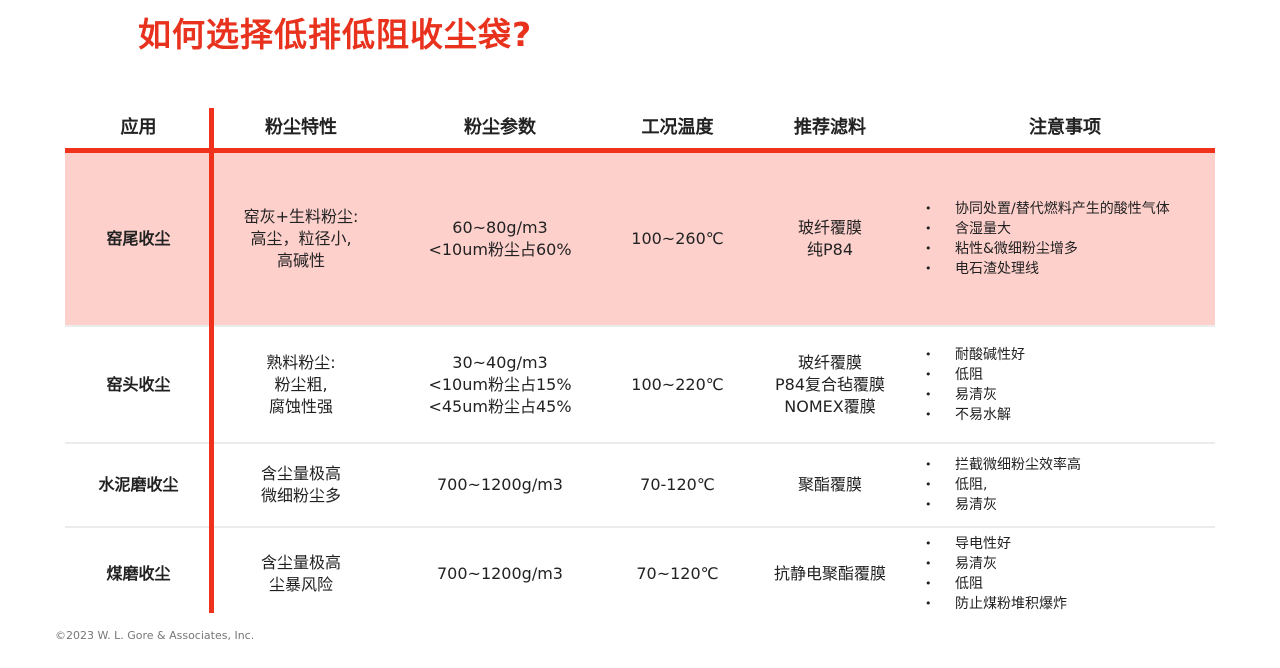  I want to click on list-item: 协同处置/替代燃料产生的酸性气体, so click(1047, 209).